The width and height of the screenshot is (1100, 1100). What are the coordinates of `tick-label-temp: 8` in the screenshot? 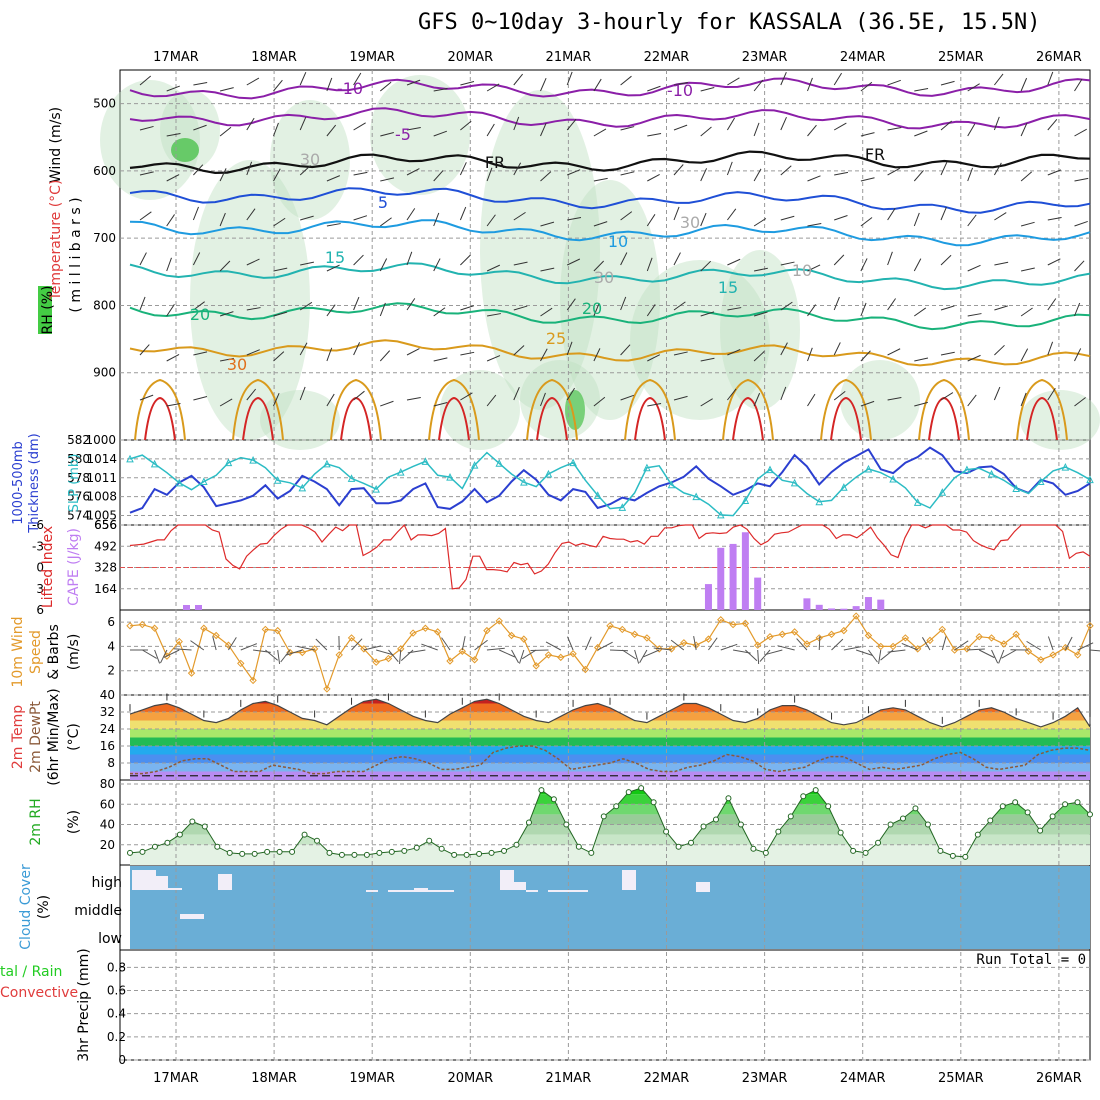 It's located at (111, 763).